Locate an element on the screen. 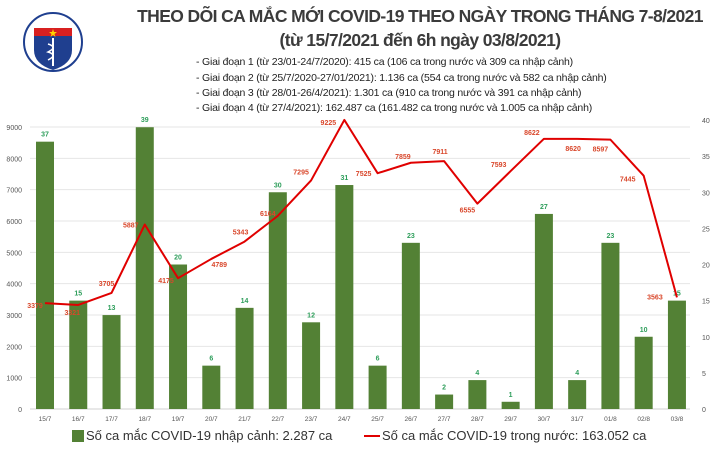 The width and height of the screenshot is (720, 452). line-data-label: 6164 is located at coordinates (268, 214).